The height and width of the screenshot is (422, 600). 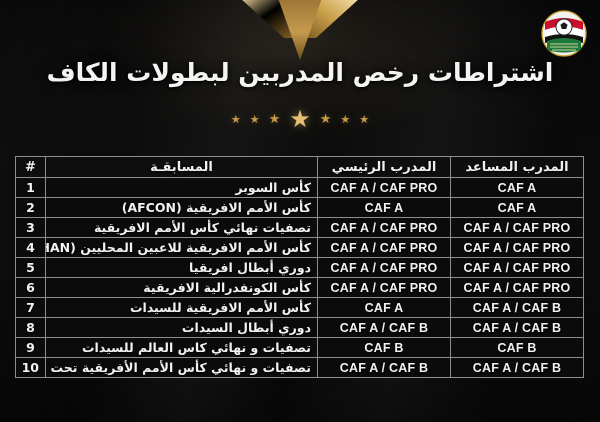 I want to click on cell-competition: كأس الكونفدرالية الافريقية, so click(x=181, y=287).